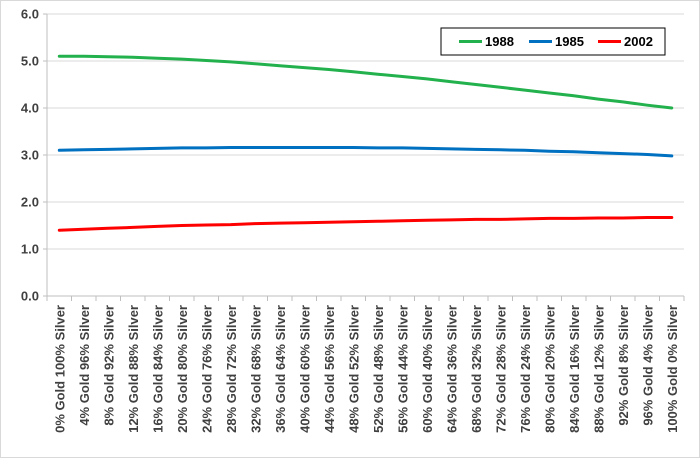 This screenshot has height=458, width=700. What do you see at coordinates (525, 369) in the screenshot?
I see `x-tick-label: 76% Gold 24% Silver` at bounding box center [525, 369].